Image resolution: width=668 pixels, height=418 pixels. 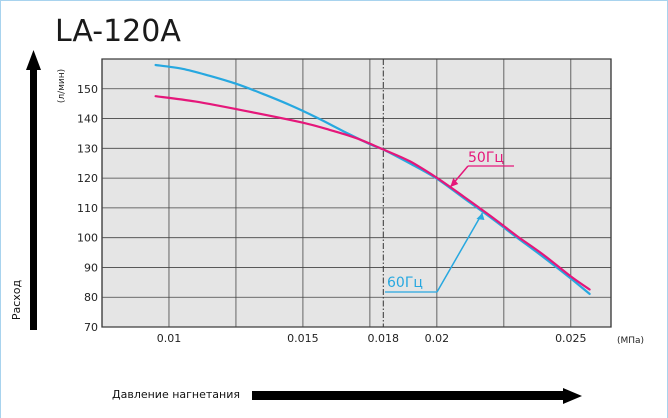 What do you see at coordinates (176, 394) in the screenshot?
I see `x-axis-title: Давление нагнетания` at bounding box center [176, 394].